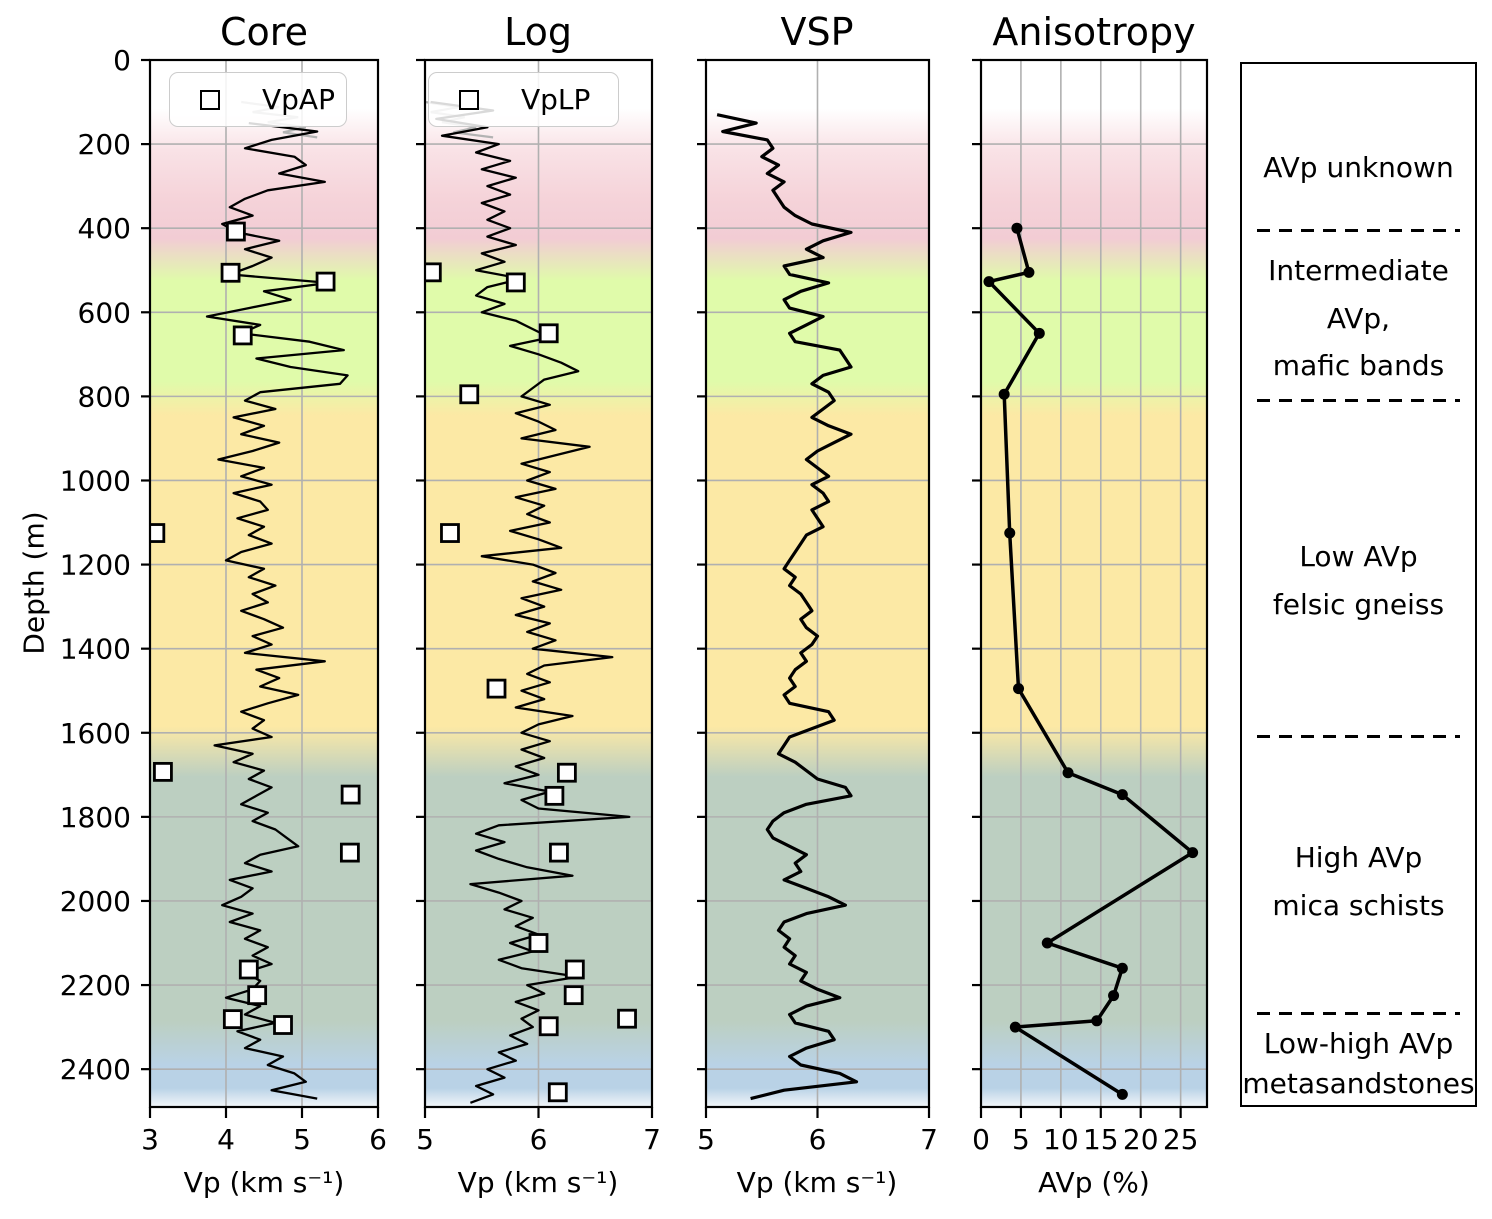 The image size is (1492, 1219). Describe the element at coordinates (95, 985) in the screenshot. I see `depth-tick-label: 2200` at that location.